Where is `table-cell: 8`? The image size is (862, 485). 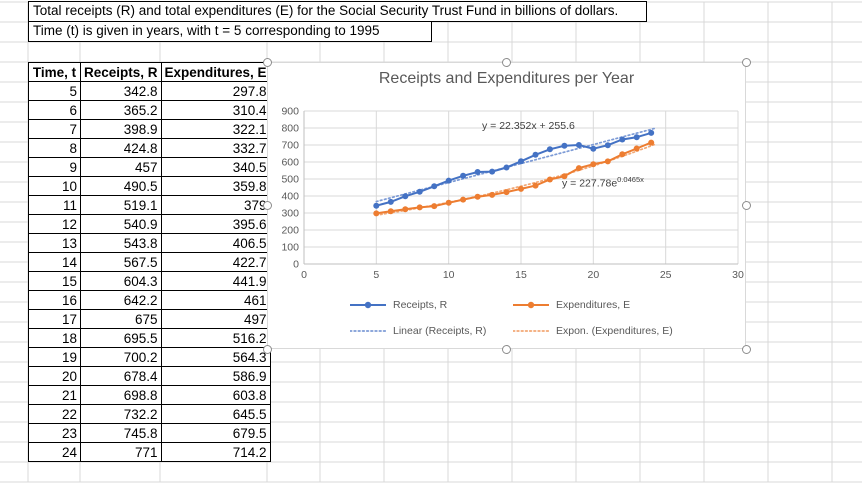
table-cell: 8 is located at coordinates (54, 148).